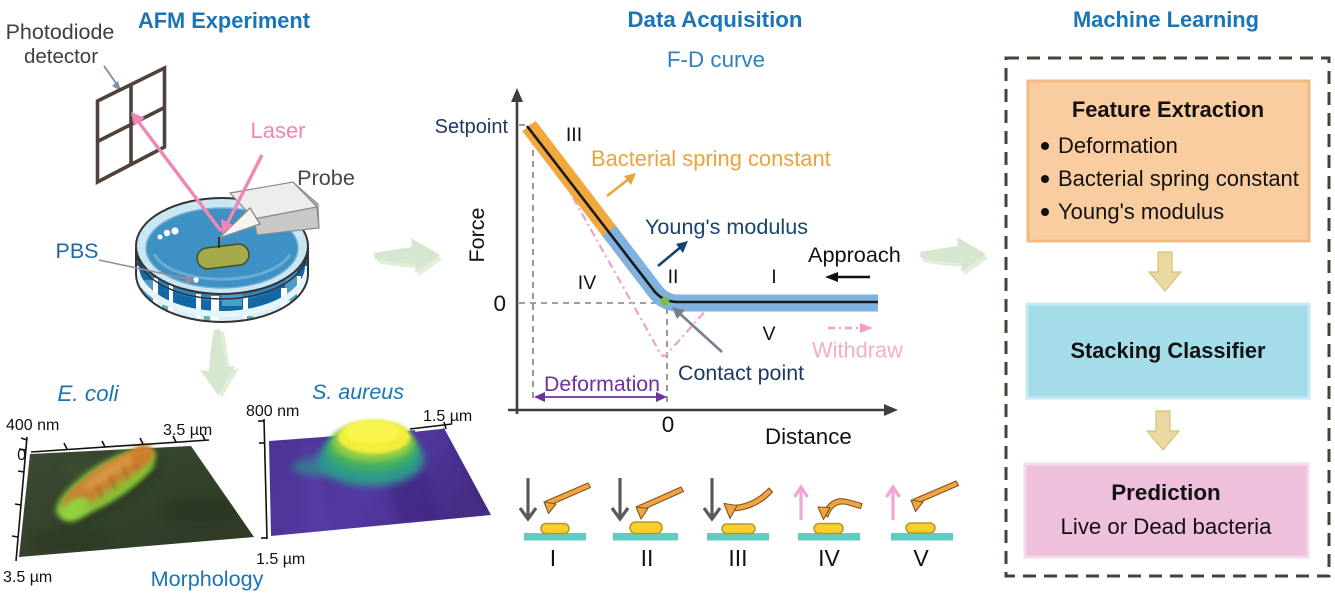 This screenshot has height=597, width=1335. I want to click on svg-text: F-D curve, so click(716, 59).